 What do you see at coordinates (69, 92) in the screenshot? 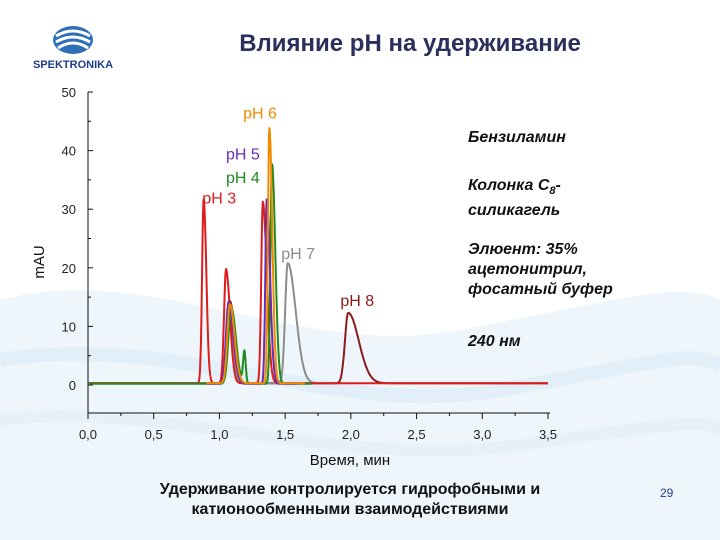
I see `y-tick-label: 50` at bounding box center [69, 92].